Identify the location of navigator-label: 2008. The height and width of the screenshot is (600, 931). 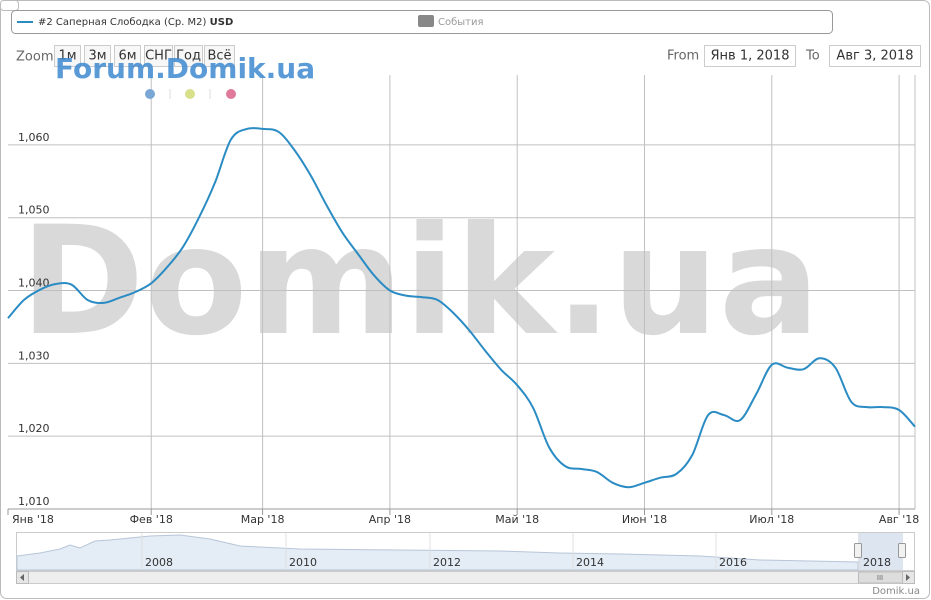
(159, 562).